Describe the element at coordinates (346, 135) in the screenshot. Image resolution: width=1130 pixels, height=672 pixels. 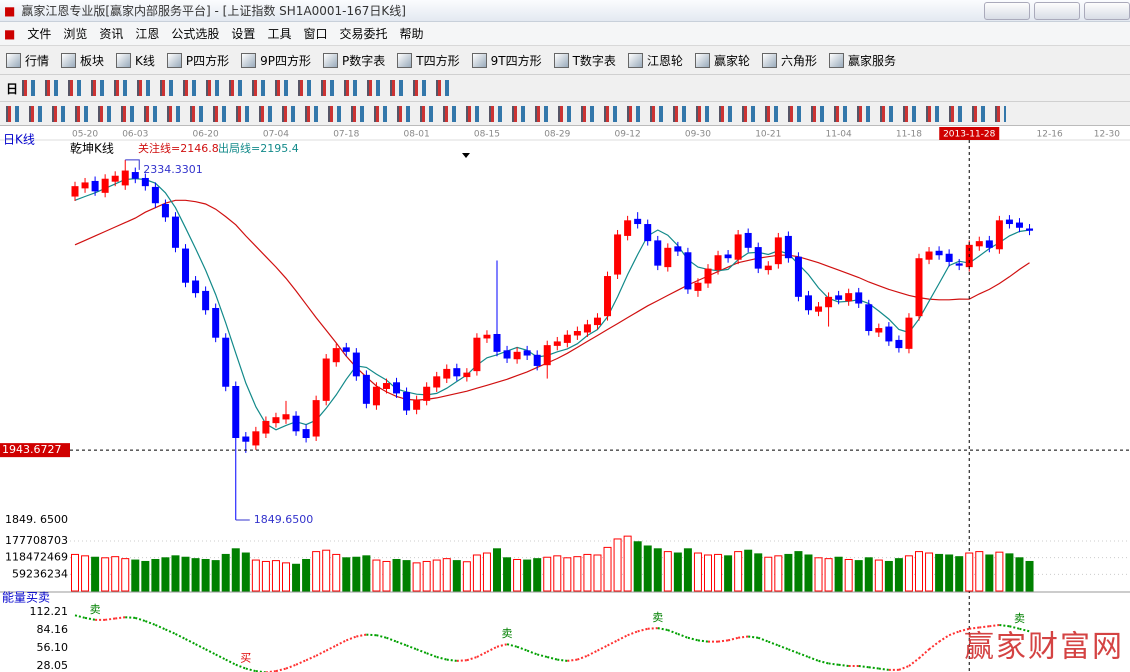
I see `x-tick-label: 07-18` at that location.